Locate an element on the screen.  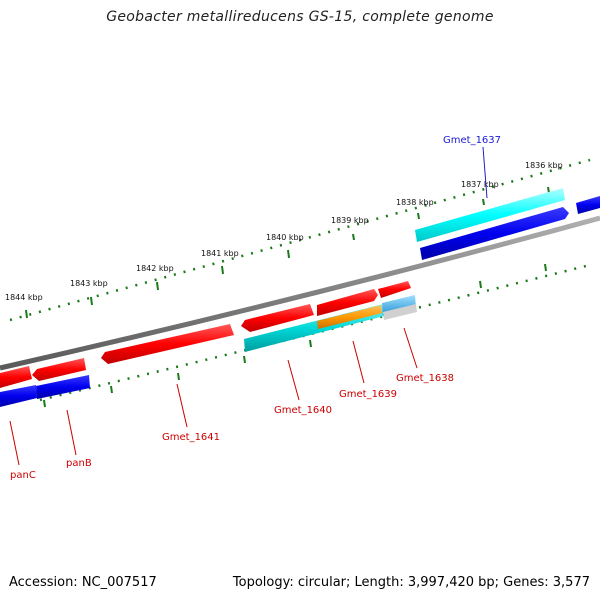
red-gene-panb is located at coordinates (59, 369).